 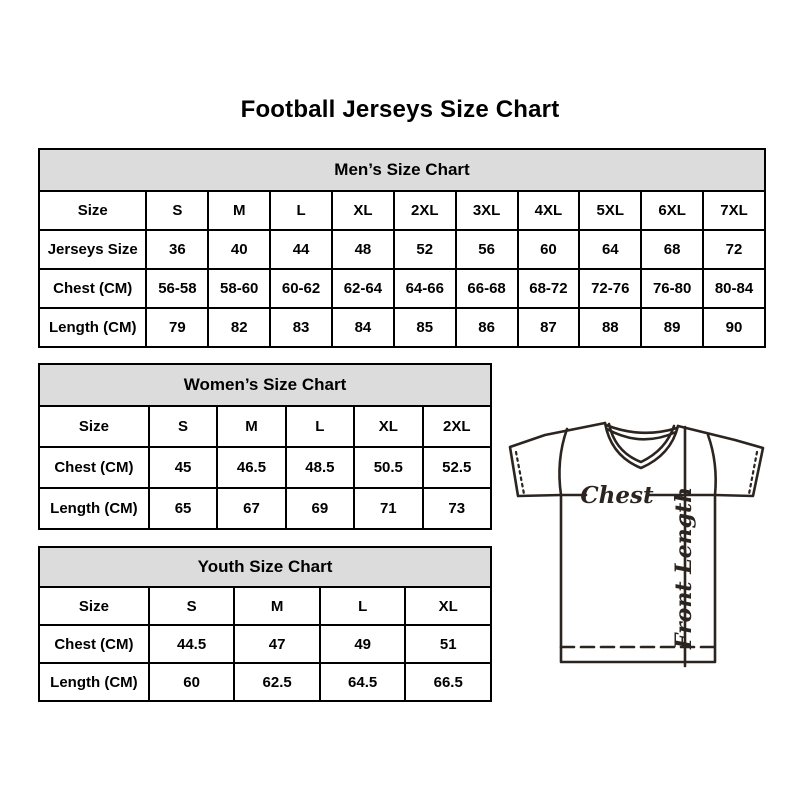 What do you see at coordinates (362, 288) in the screenshot?
I see `size-value-cell: 62-64` at bounding box center [362, 288].